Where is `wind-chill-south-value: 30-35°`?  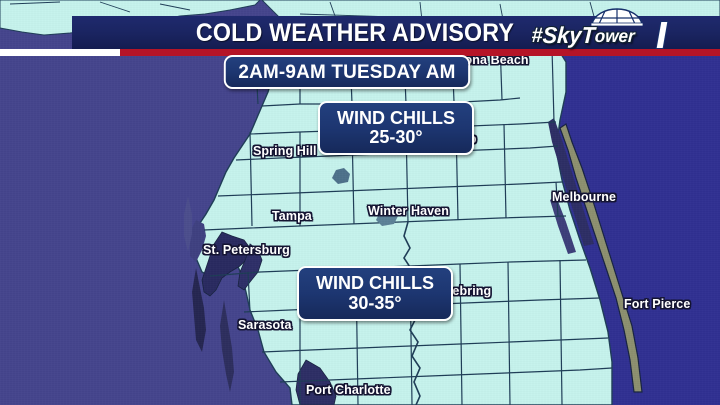 wind-chill-south-value: 30-35° is located at coordinates (375, 302).